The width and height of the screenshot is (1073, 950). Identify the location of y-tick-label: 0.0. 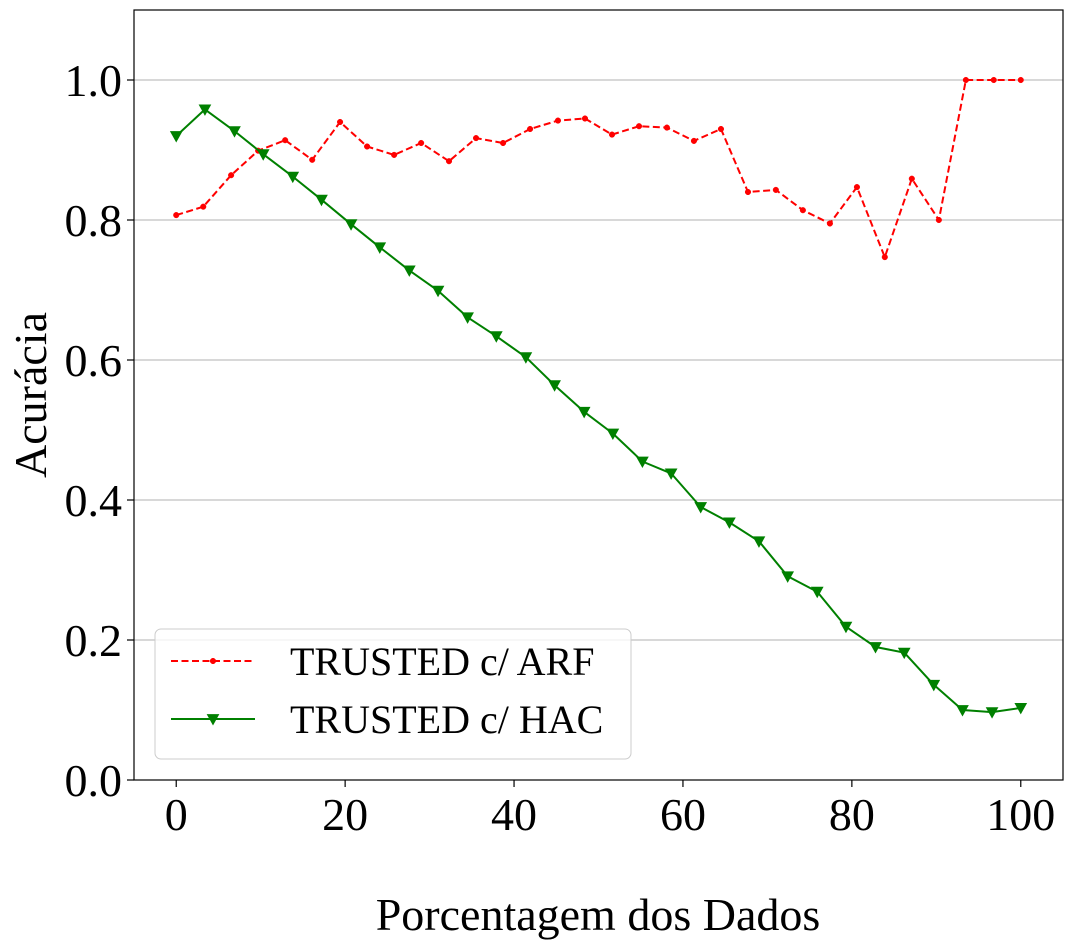
(94, 780).